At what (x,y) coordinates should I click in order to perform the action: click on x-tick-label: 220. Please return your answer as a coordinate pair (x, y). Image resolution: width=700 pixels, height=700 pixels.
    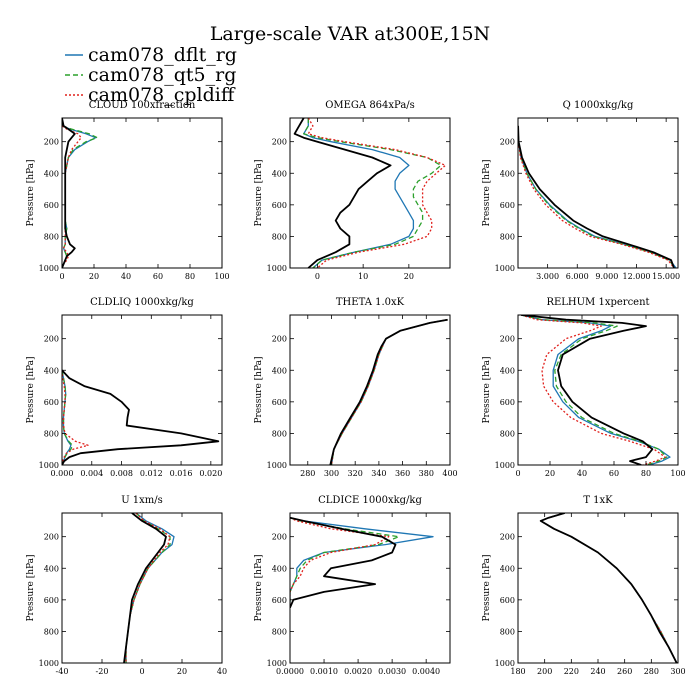
    Looking at the image, I should click on (571, 671).